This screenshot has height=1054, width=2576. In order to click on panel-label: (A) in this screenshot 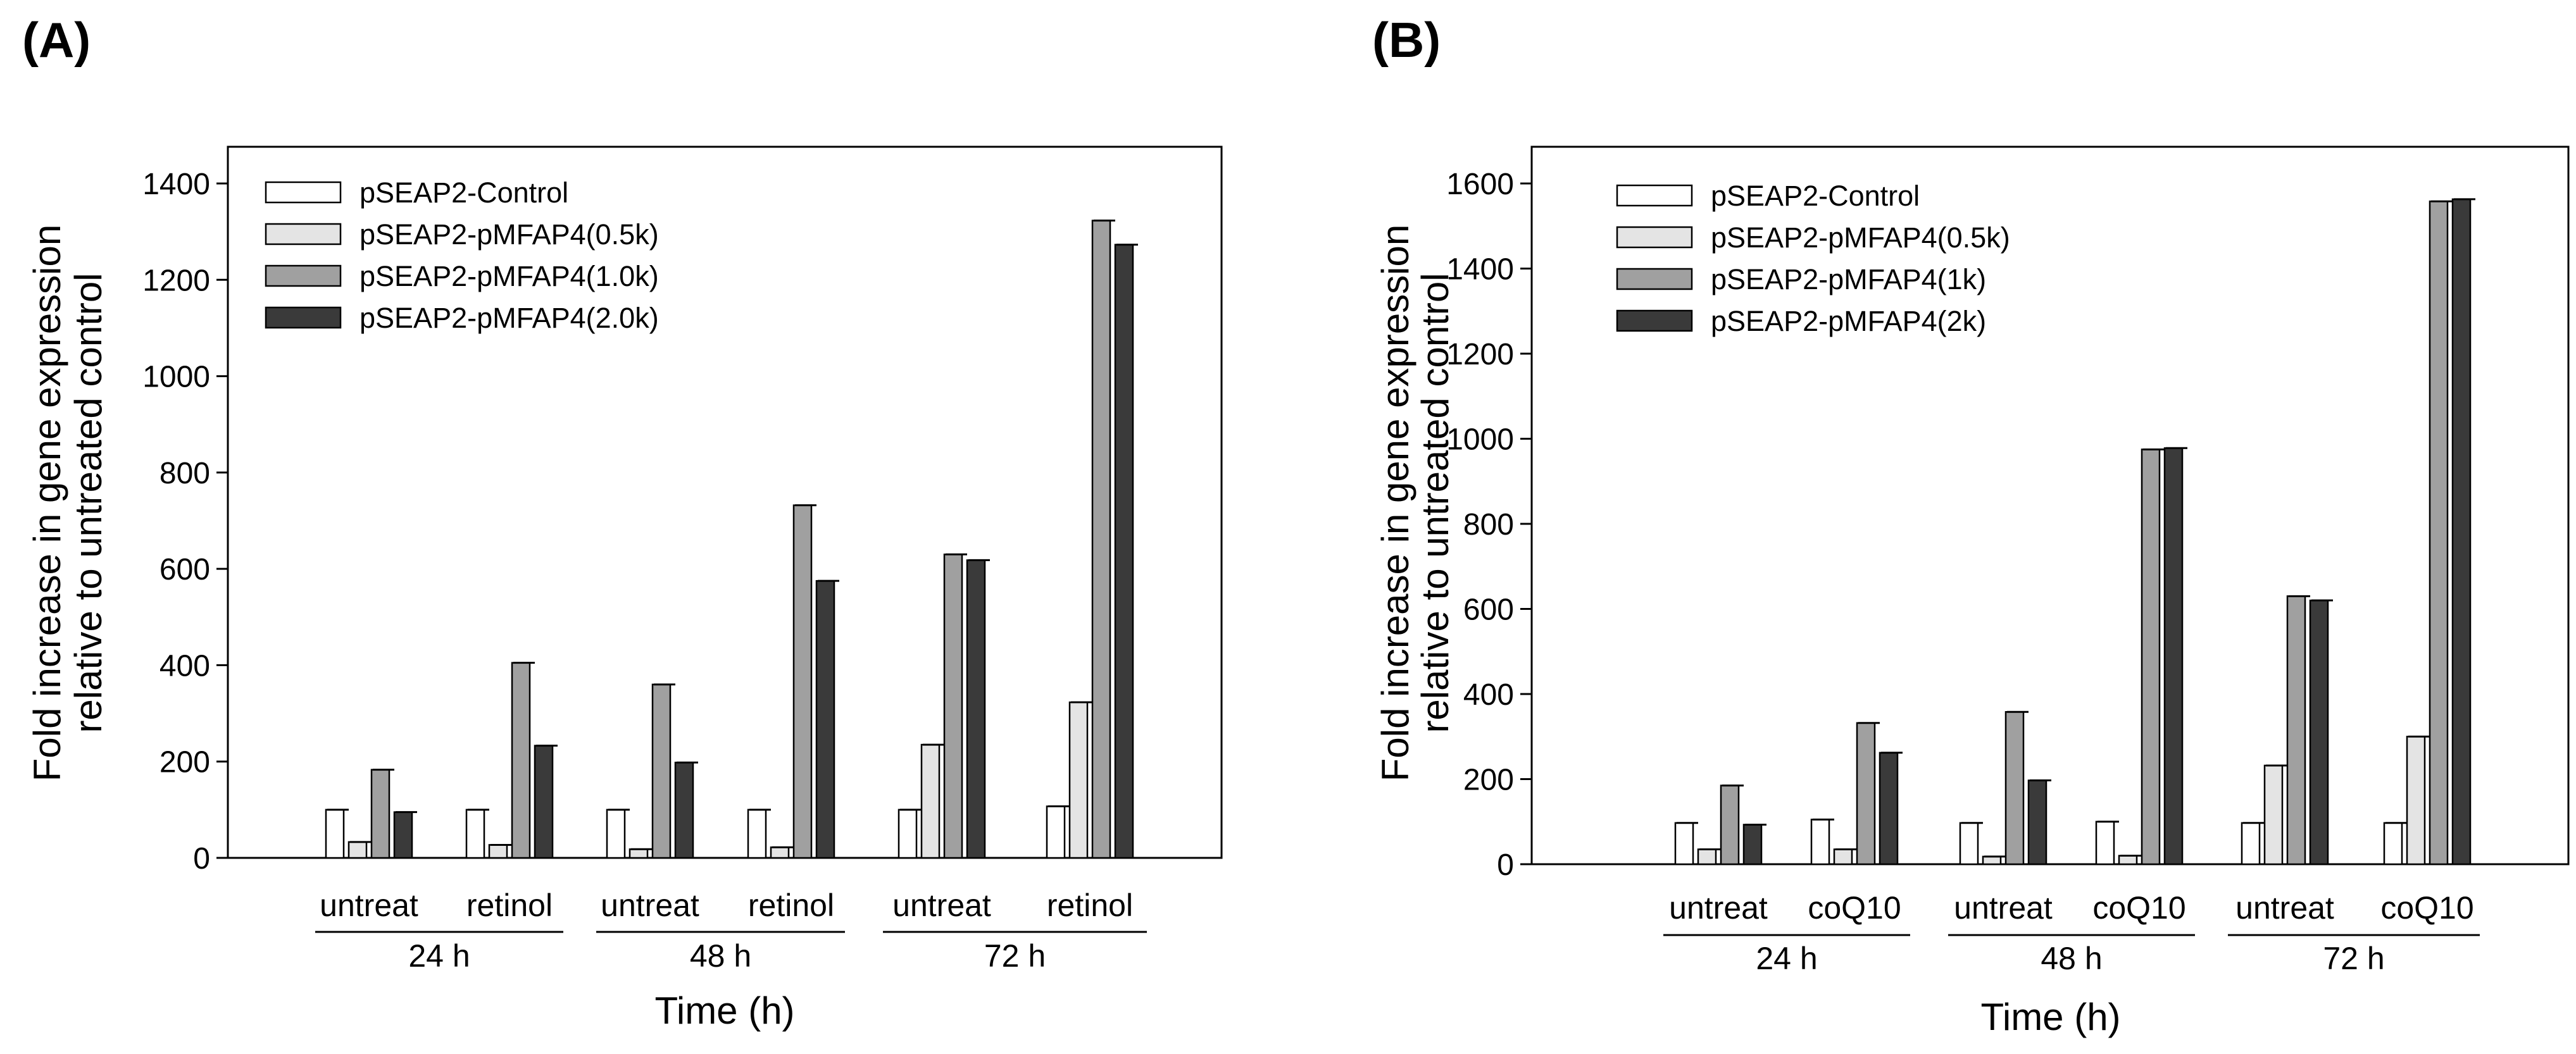, I will do `click(57, 40)`.